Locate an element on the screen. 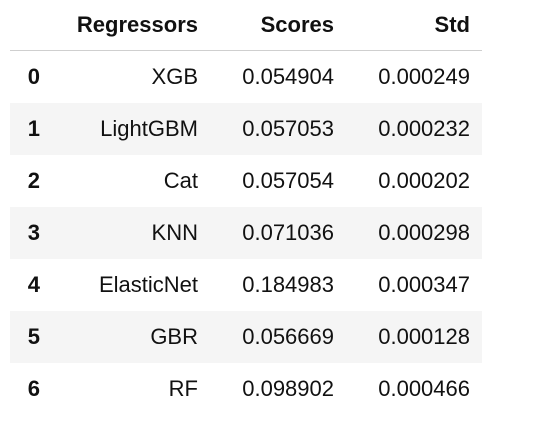  std-cell: 0.000466 is located at coordinates (424, 388).